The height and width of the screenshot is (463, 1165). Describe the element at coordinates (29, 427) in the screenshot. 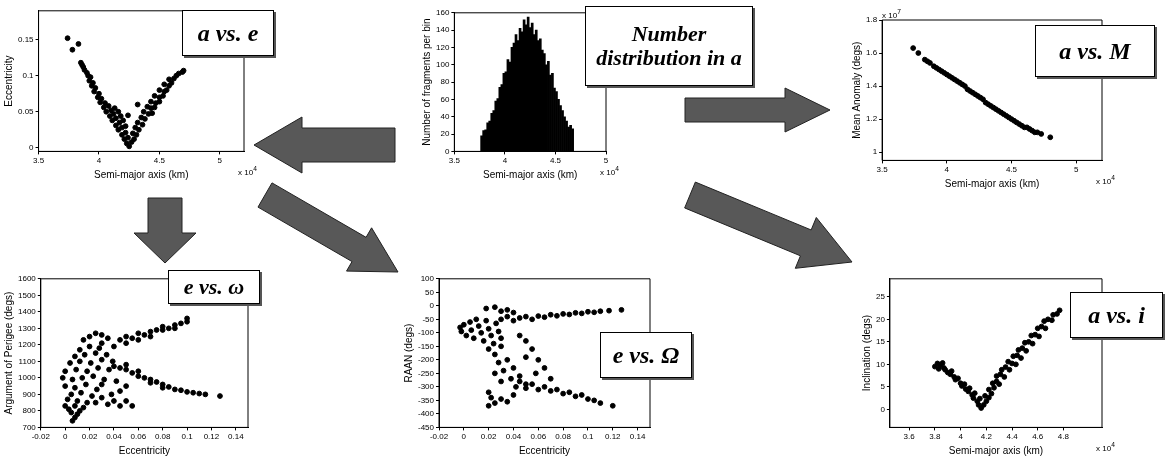

I see `y-tick-label: 700` at that location.